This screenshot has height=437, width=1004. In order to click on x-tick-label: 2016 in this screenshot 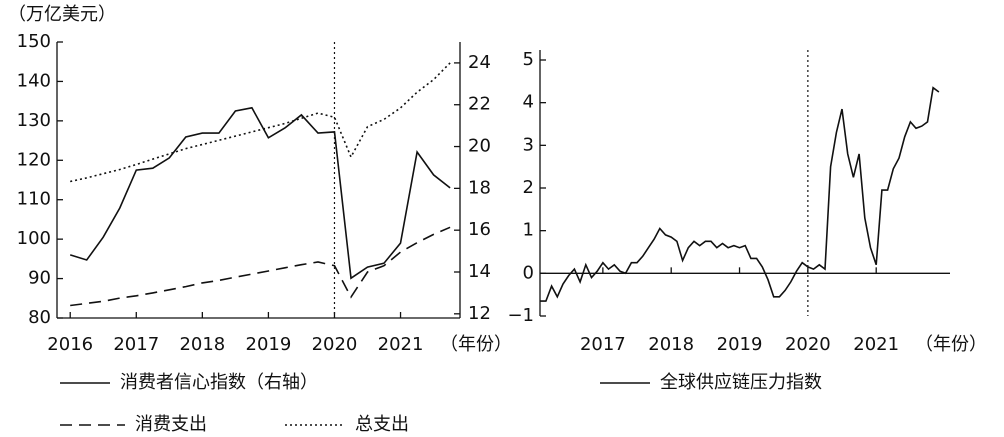, I will do `click(70, 344)`.